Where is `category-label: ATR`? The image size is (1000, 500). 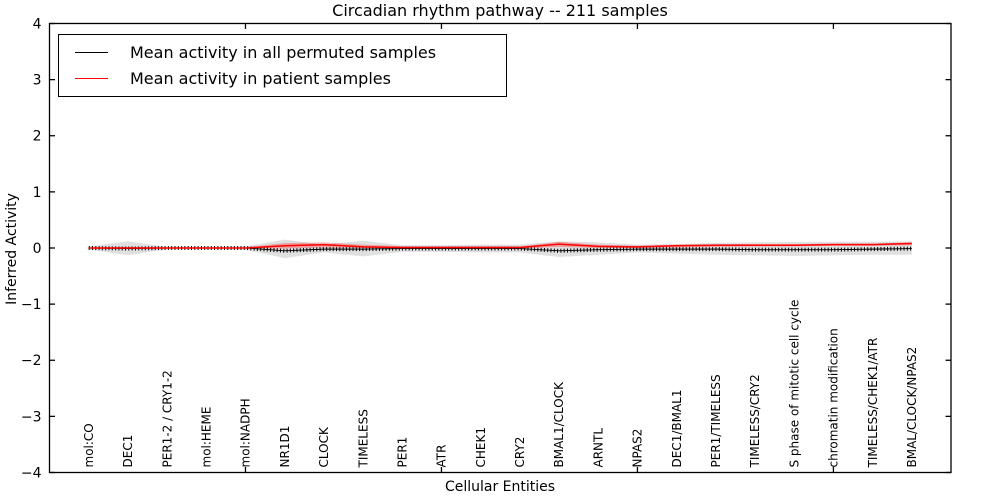
category-label: ATR is located at coordinates (442, 456).